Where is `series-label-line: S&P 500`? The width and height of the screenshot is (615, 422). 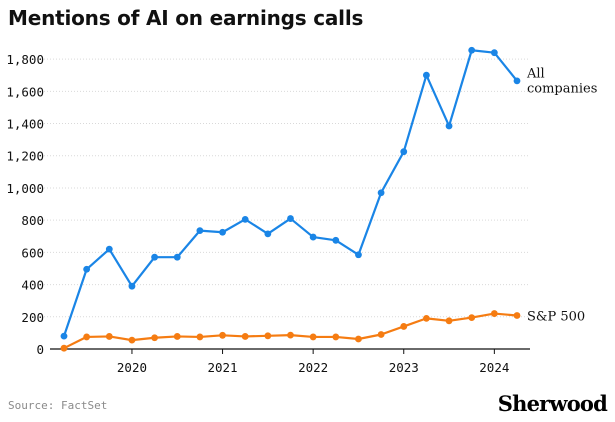 series-label-line: S&P 500 is located at coordinates (556, 317).